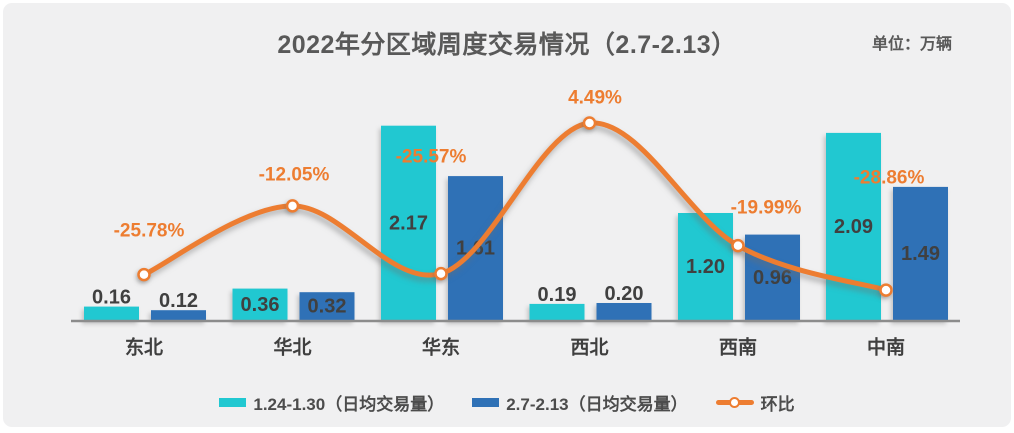 The width and height of the screenshot is (1014, 433). I want to click on bar-value-label-series2-cat4: 0.96, so click(772, 278).